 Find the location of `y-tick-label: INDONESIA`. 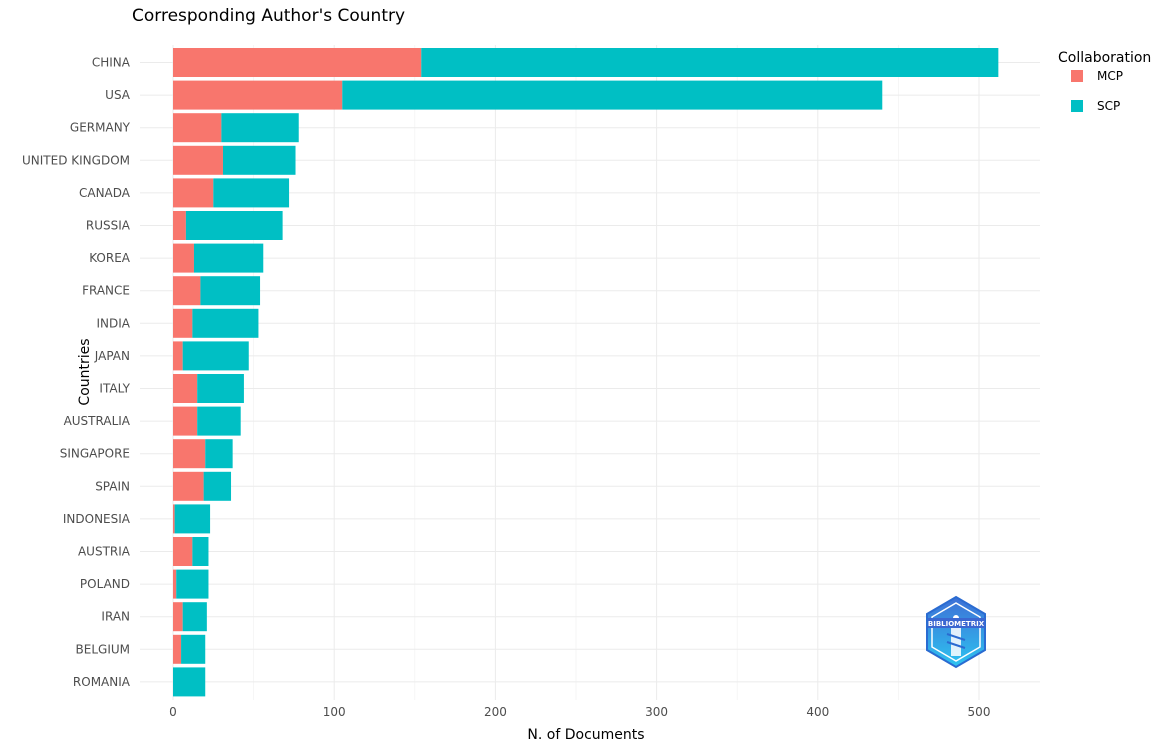

y-tick-label: INDONESIA is located at coordinates (97, 519).